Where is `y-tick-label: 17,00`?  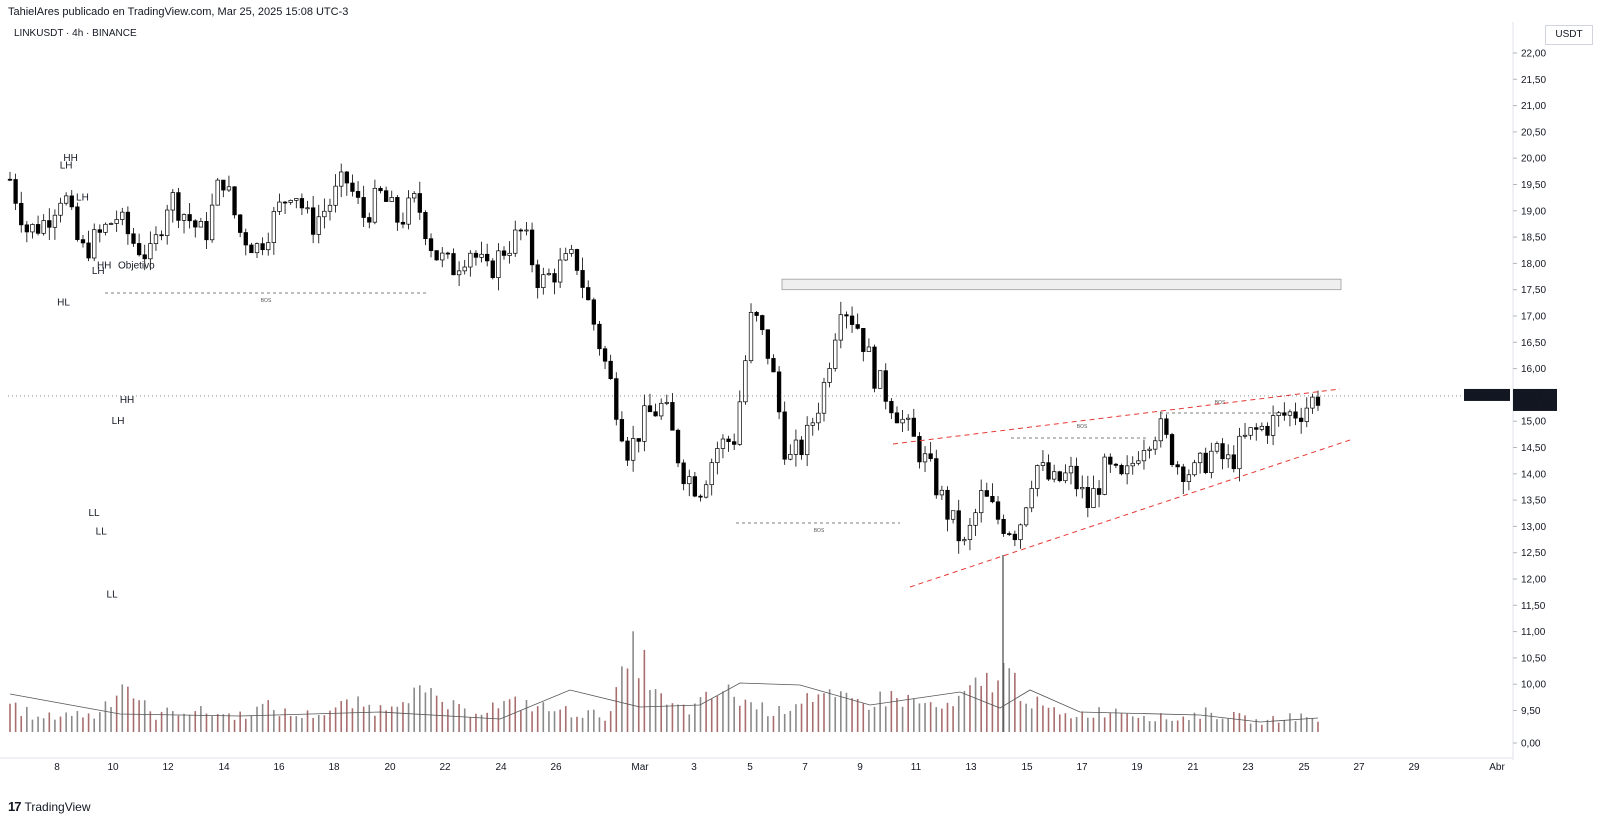 y-tick-label: 17,00 is located at coordinates (1533, 317).